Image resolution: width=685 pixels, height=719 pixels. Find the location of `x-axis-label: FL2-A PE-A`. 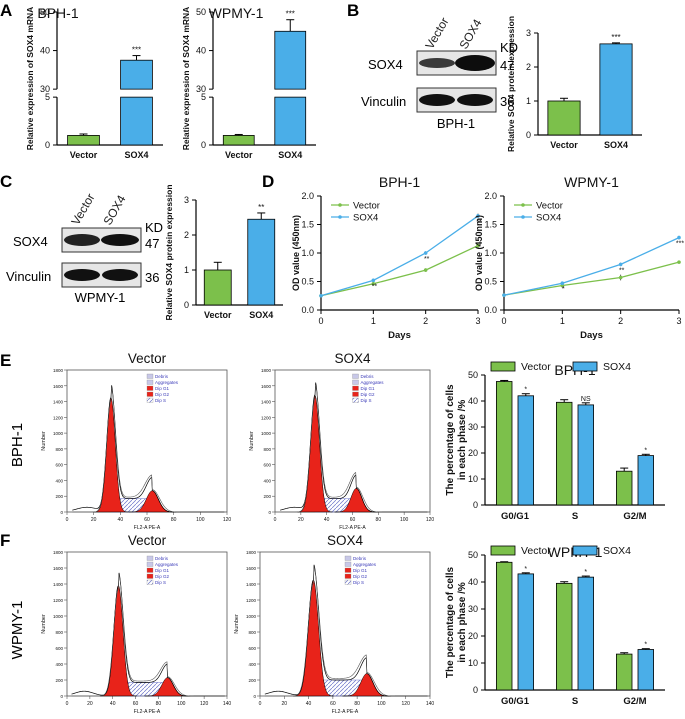

x-axis-label: FL2-A PE-A is located at coordinates (352, 528).